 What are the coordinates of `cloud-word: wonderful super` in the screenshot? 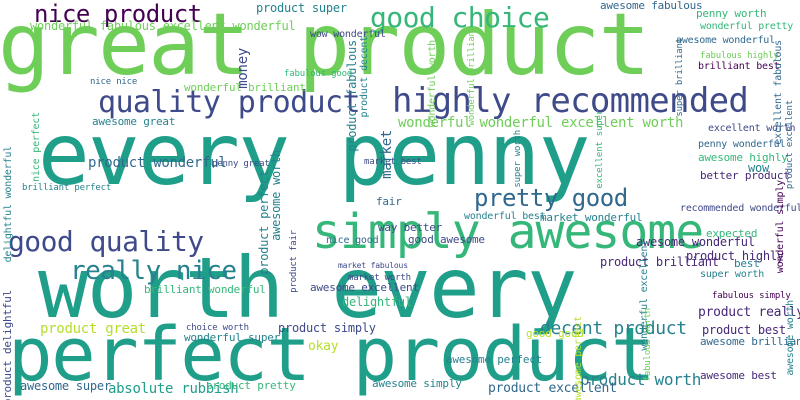 It's located at (232, 337).